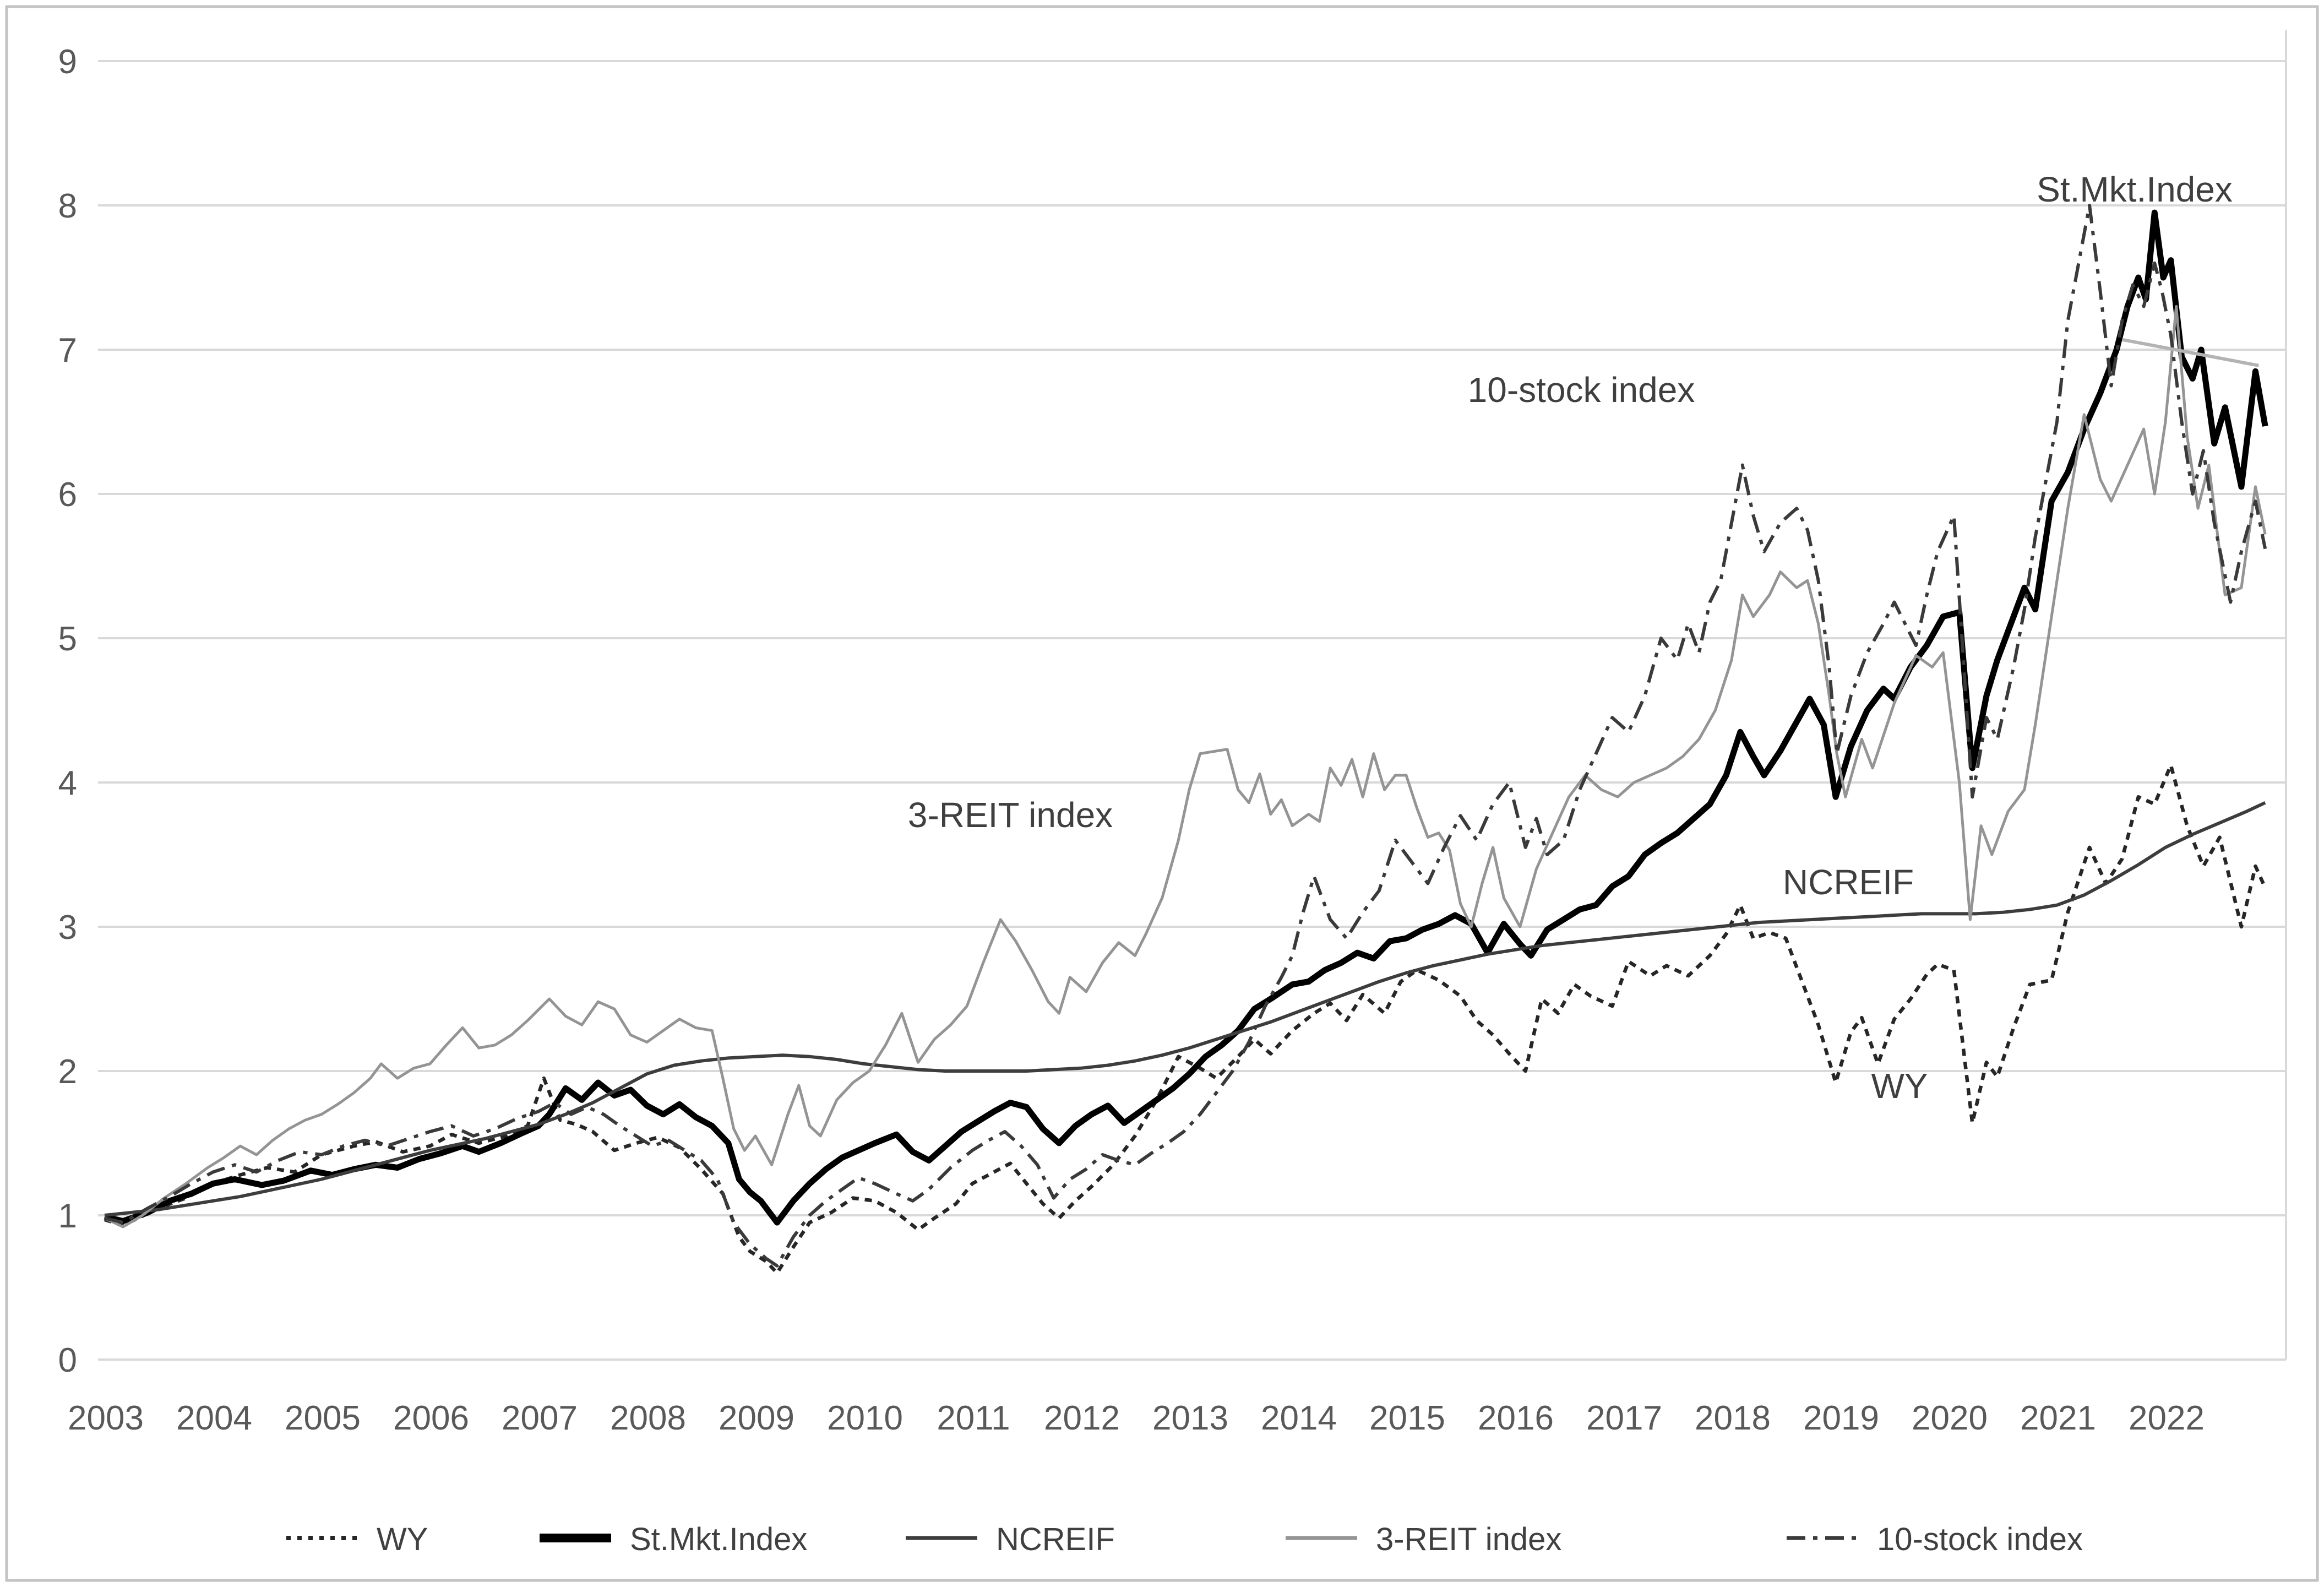  Describe the element at coordinates (67, 206) in the screenshot. I see `y-tick-label-8: 8` at that location.